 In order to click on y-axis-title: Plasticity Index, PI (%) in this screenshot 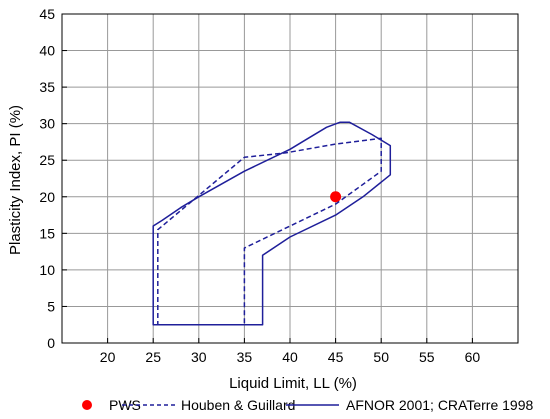, I will do `click(15, 180)`.